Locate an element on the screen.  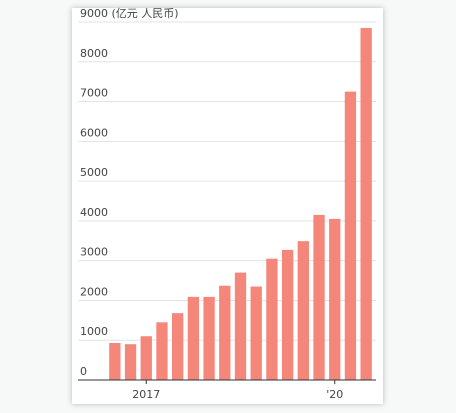
y-tick-label: 1000 is located at coordinates (94, 331).